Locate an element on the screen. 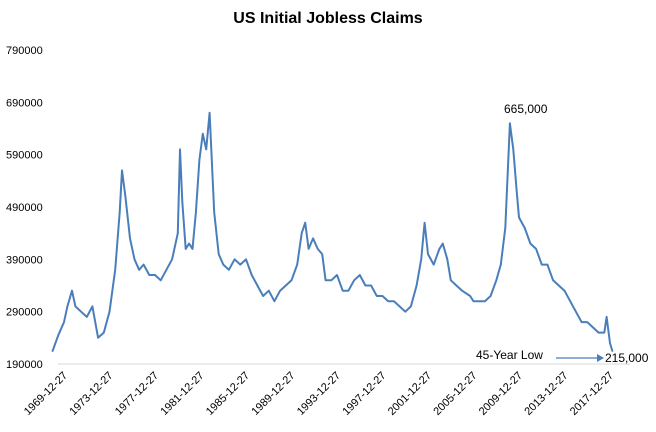 The width and height of the screenshot is (656, 432). x-tick-label: 1985-12-27 is located at coordinates (228, 394).